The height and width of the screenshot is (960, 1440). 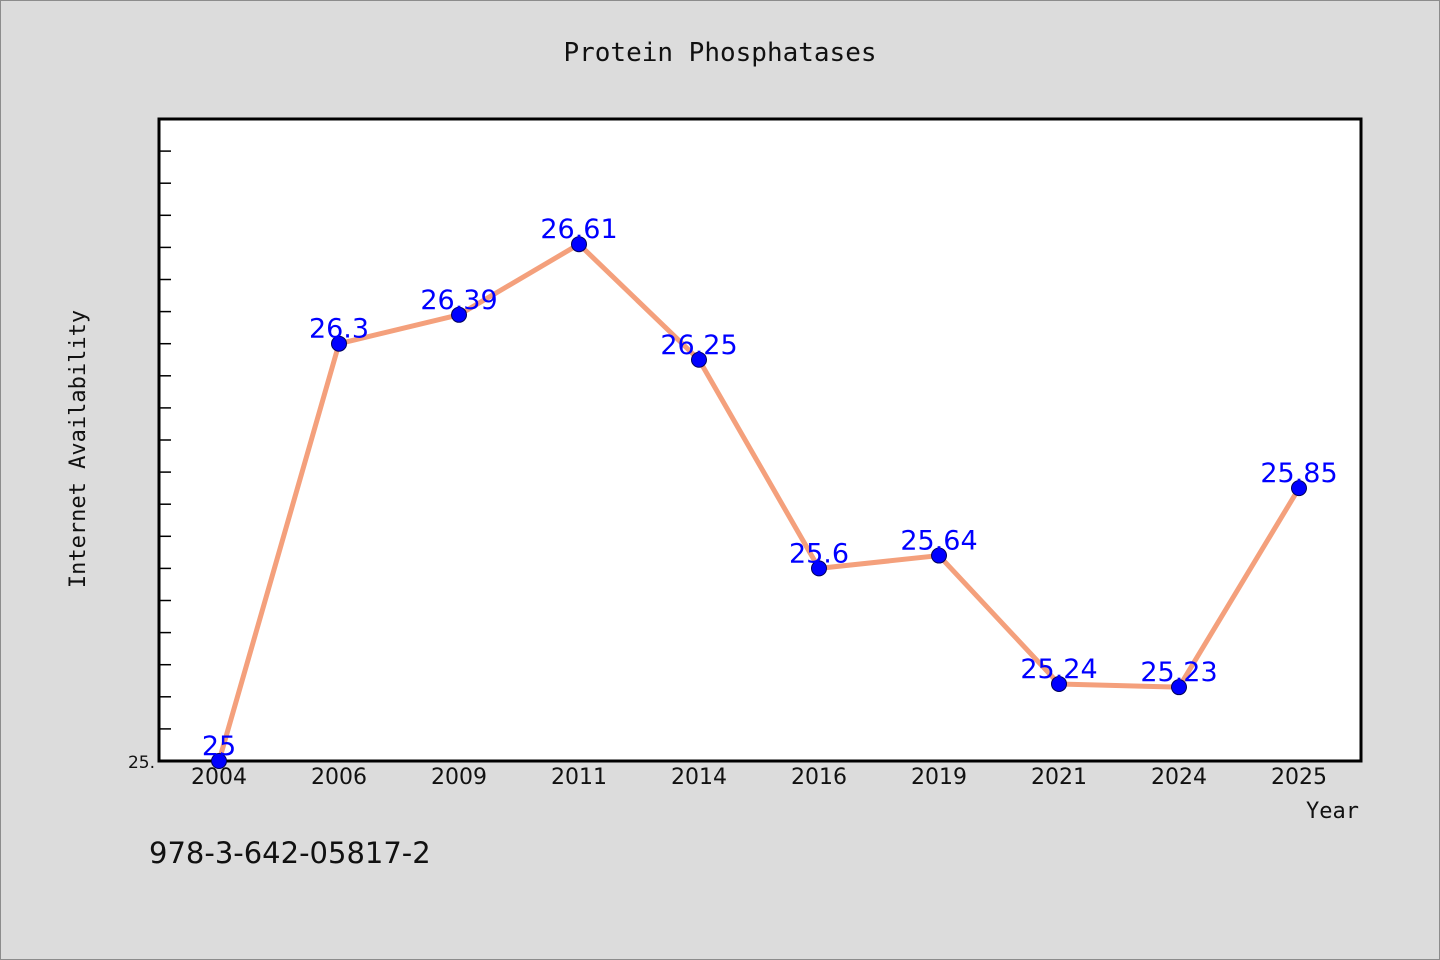 I want to click on x-tick-label: 2011, so click(x=579, y=777).